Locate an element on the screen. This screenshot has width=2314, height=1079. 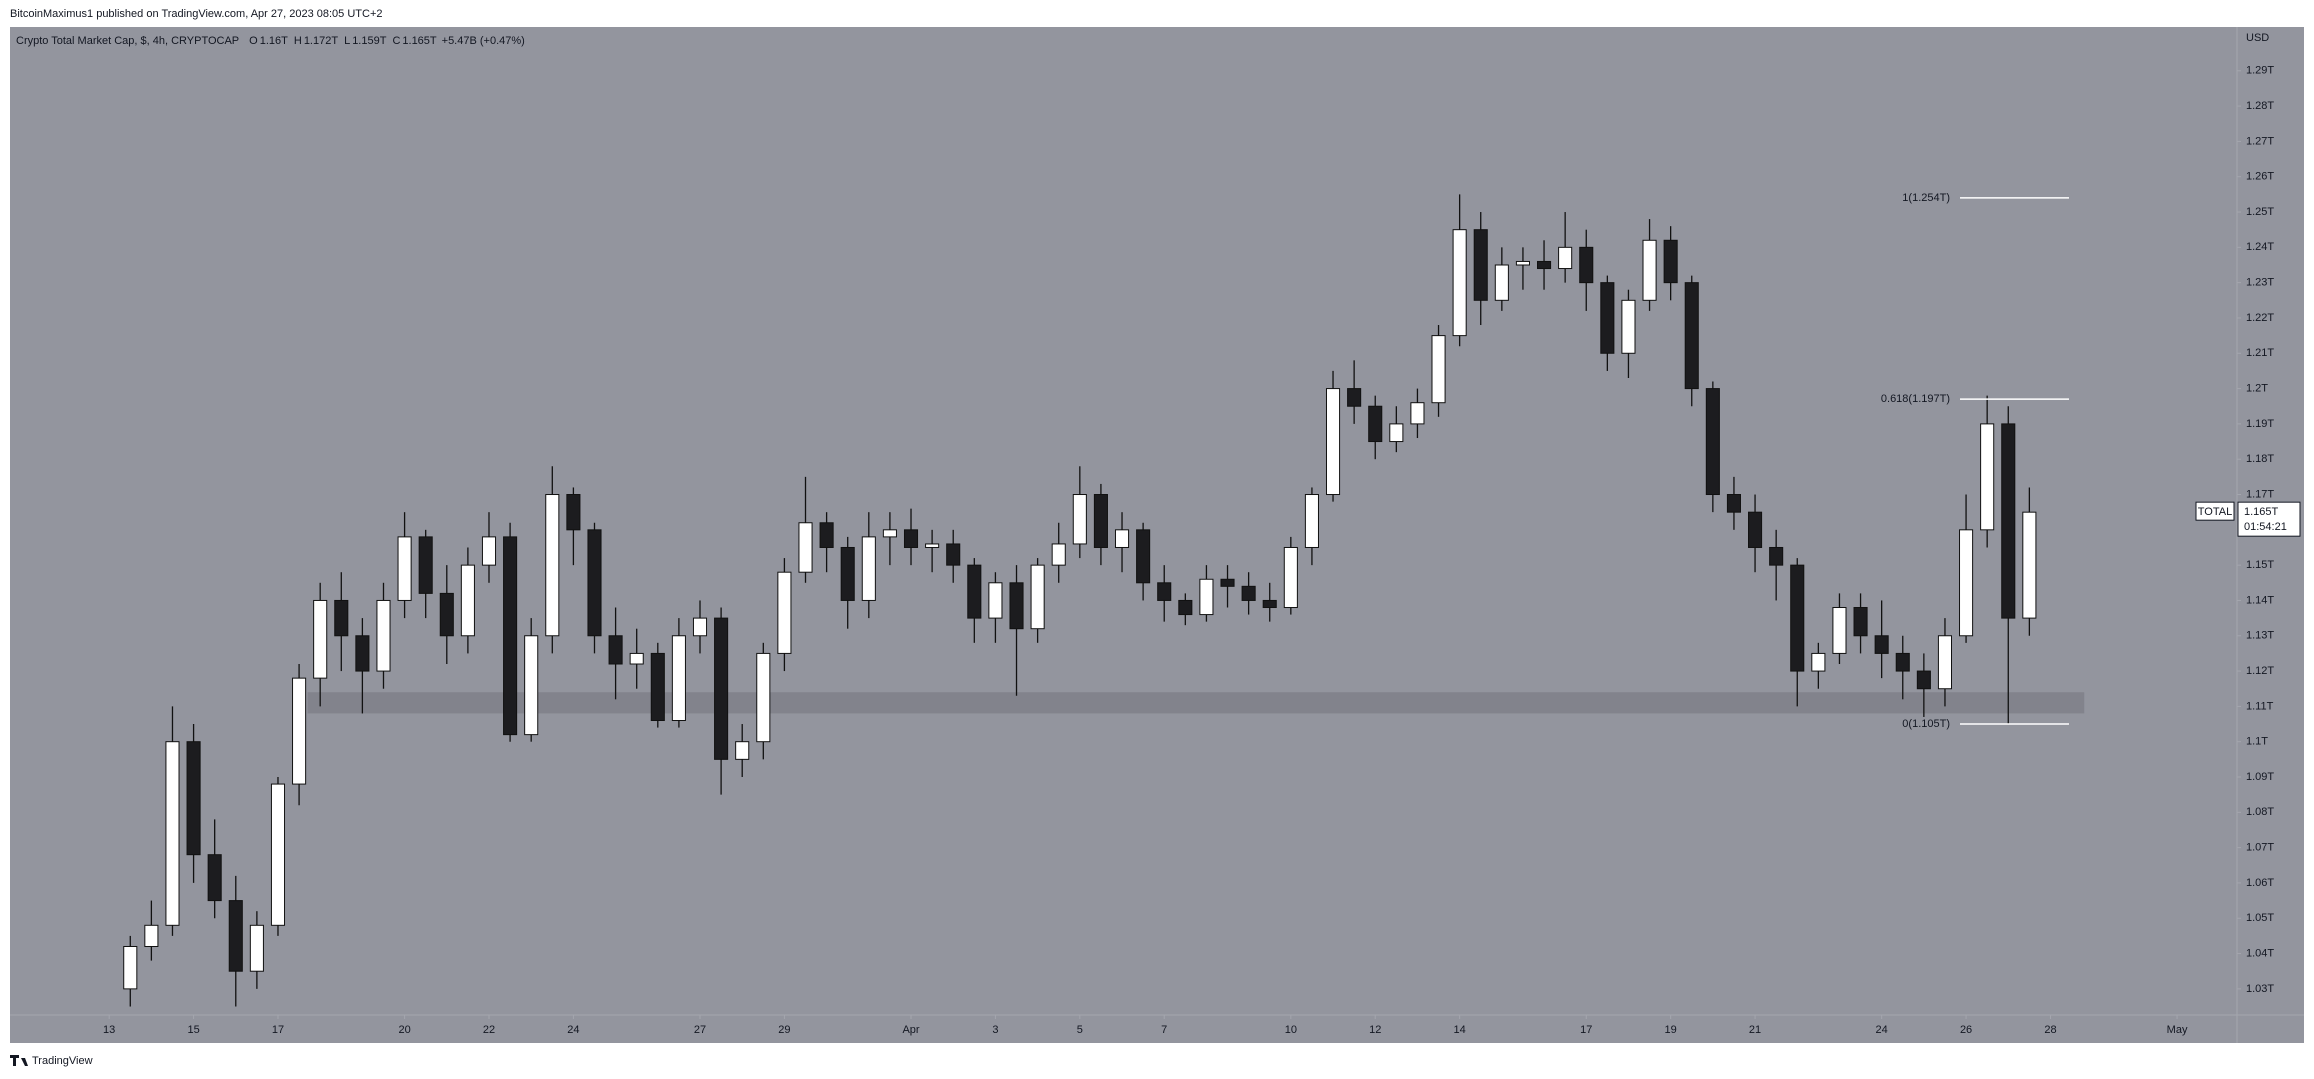
y-tick-label: 1.29T is located at coordinates (2260, 71).